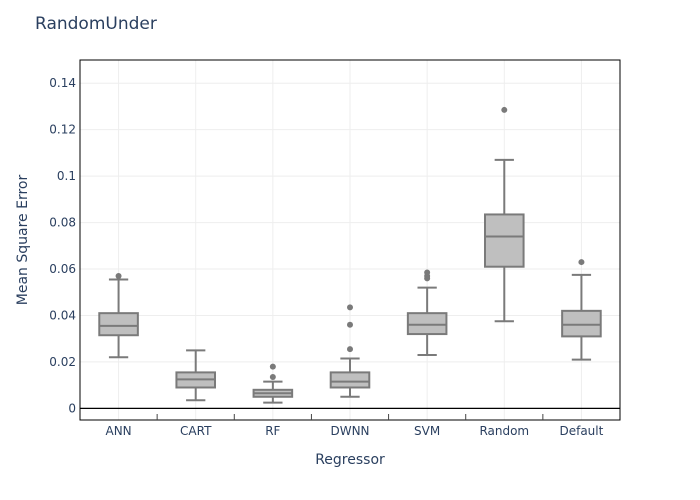 This screenshot has width=700, height=500. Describe the element at coordinates (350, 460) in the screenshot. I see `x-axis-title: Regressor` at that location.